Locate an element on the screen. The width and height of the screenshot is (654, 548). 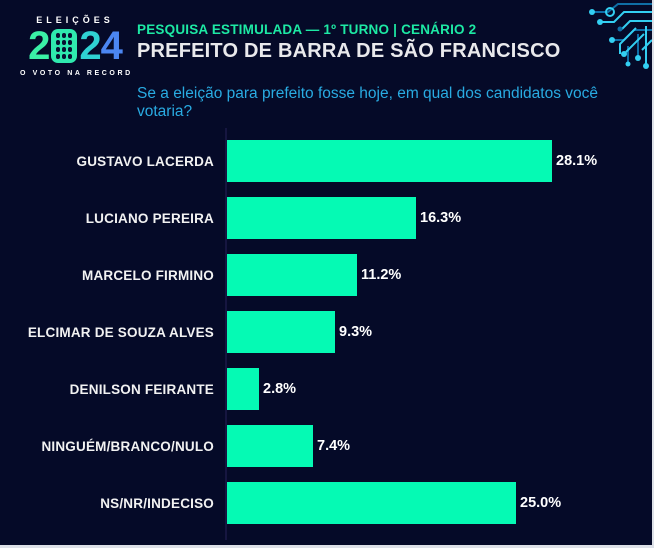
chart-axis-line is located at coordinates (226, 334).